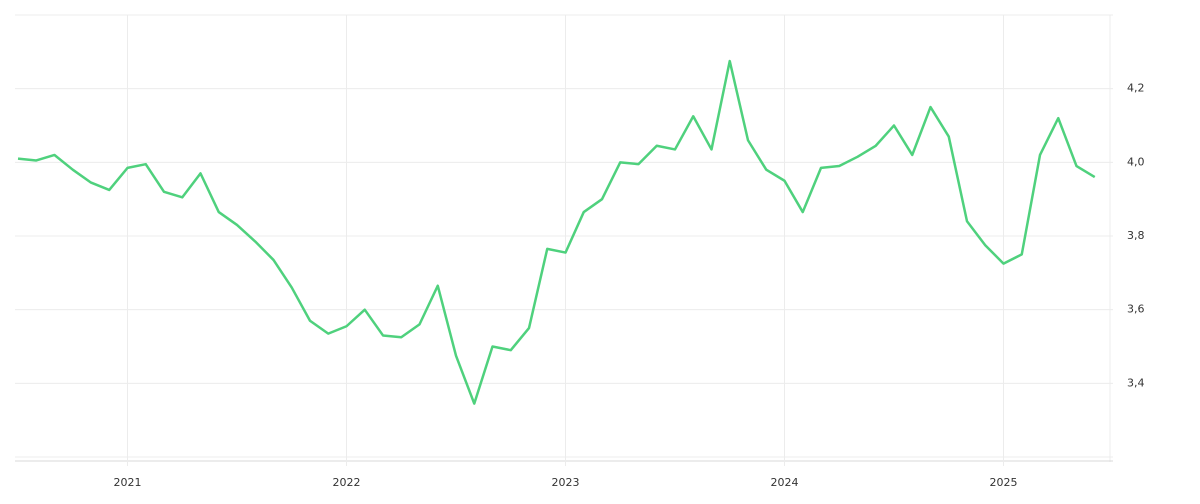 This screenshot has height=504, width=1200. Describe the element at coordinates (785, 482) in the screenshot. I see `x-tick-label: 2024` at that location.